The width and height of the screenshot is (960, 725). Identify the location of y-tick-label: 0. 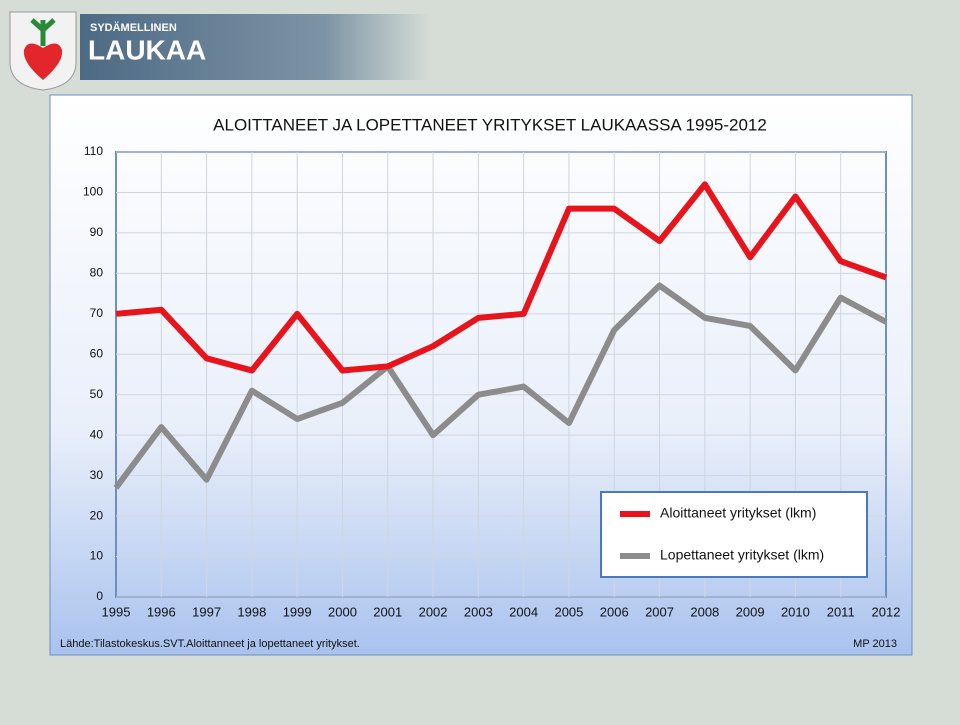
(99, 596).